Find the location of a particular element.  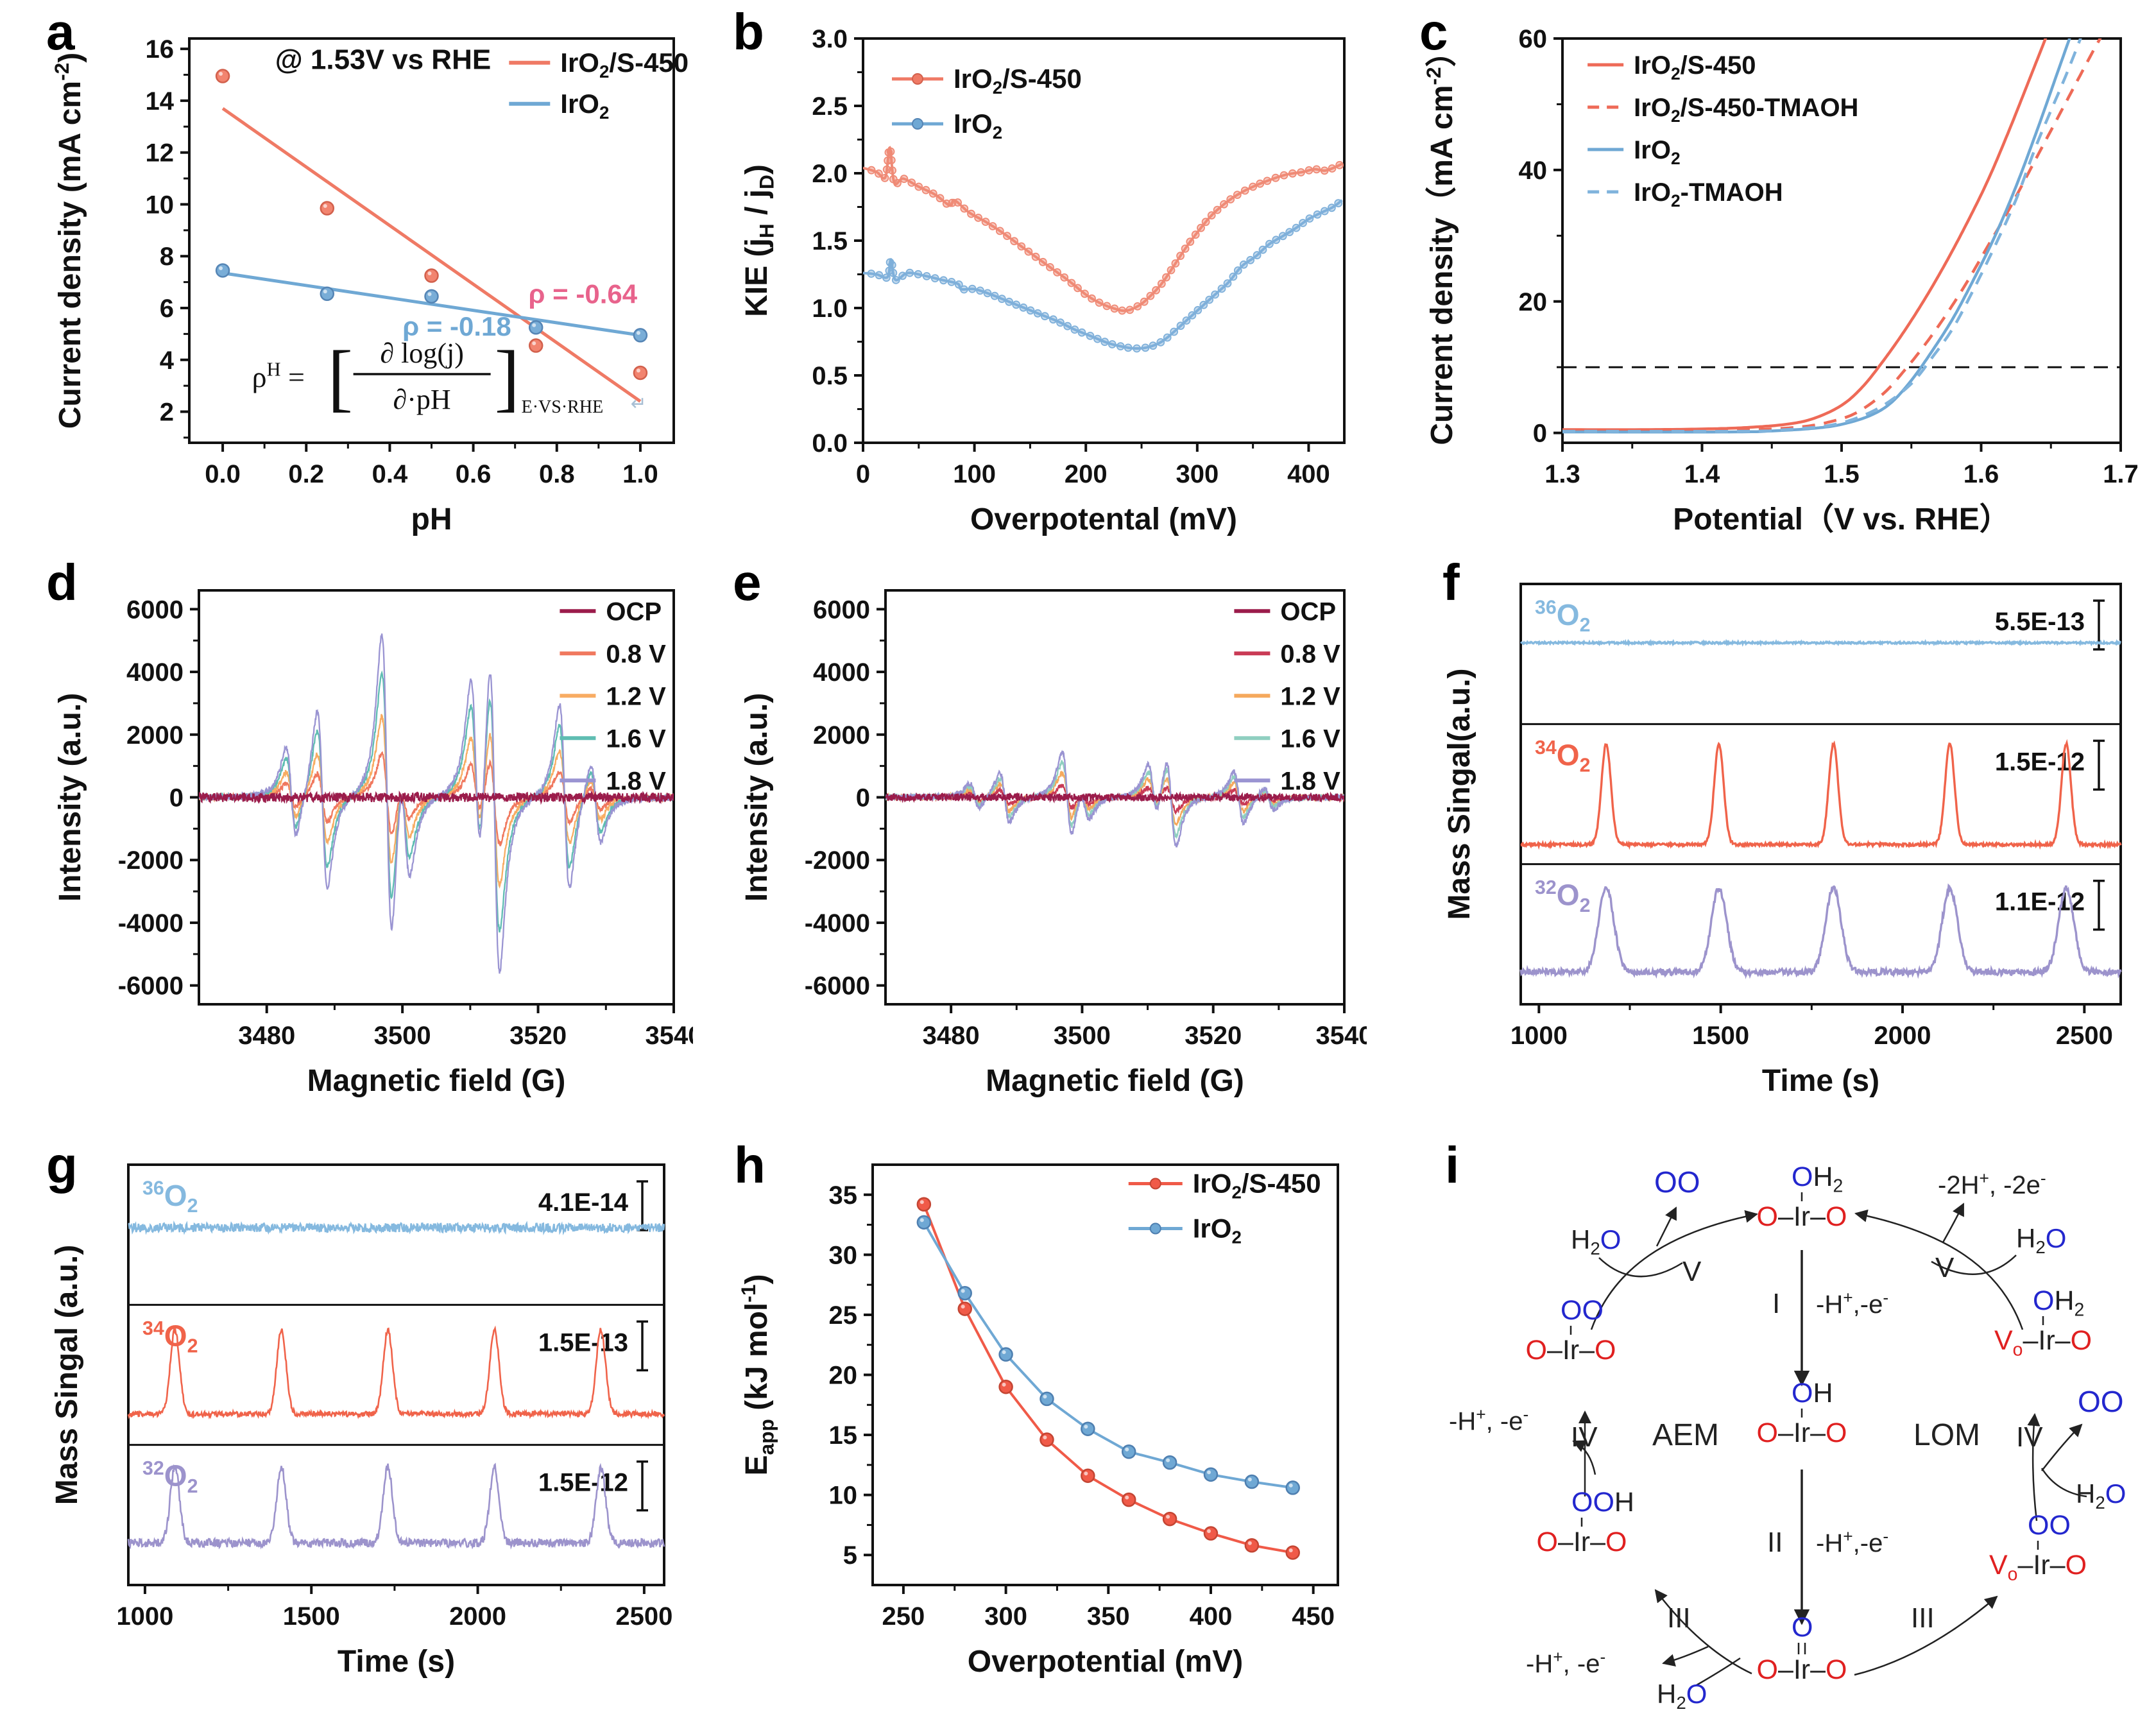

svg-text: 300 is located at coordinates (1198, 474).